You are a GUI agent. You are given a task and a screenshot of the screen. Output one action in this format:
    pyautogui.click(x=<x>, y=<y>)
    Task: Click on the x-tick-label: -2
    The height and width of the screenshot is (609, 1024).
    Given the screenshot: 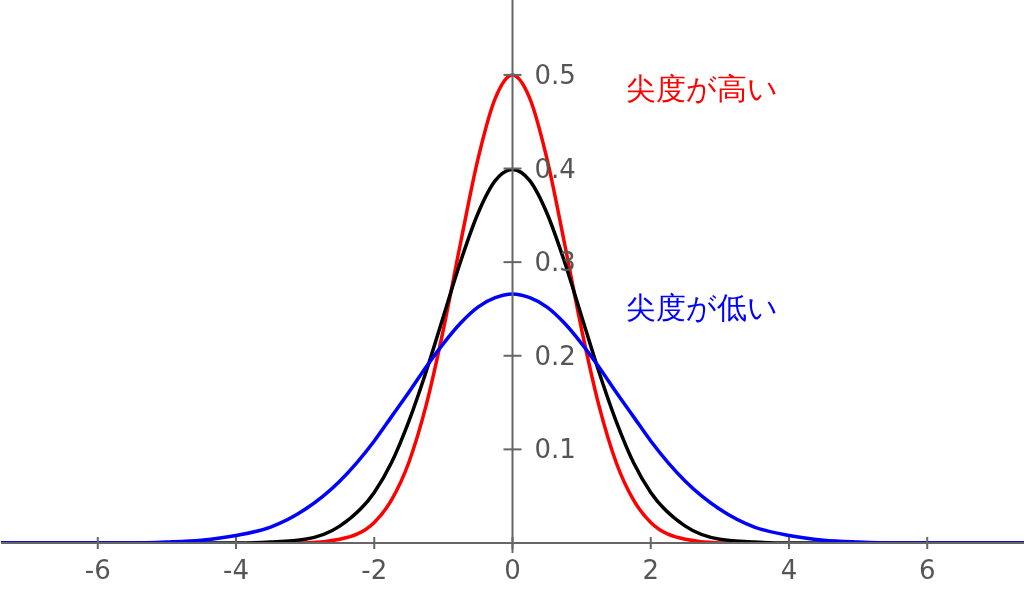 What is the action you would take?
    pyautogui.click(x=374, y=570)
    